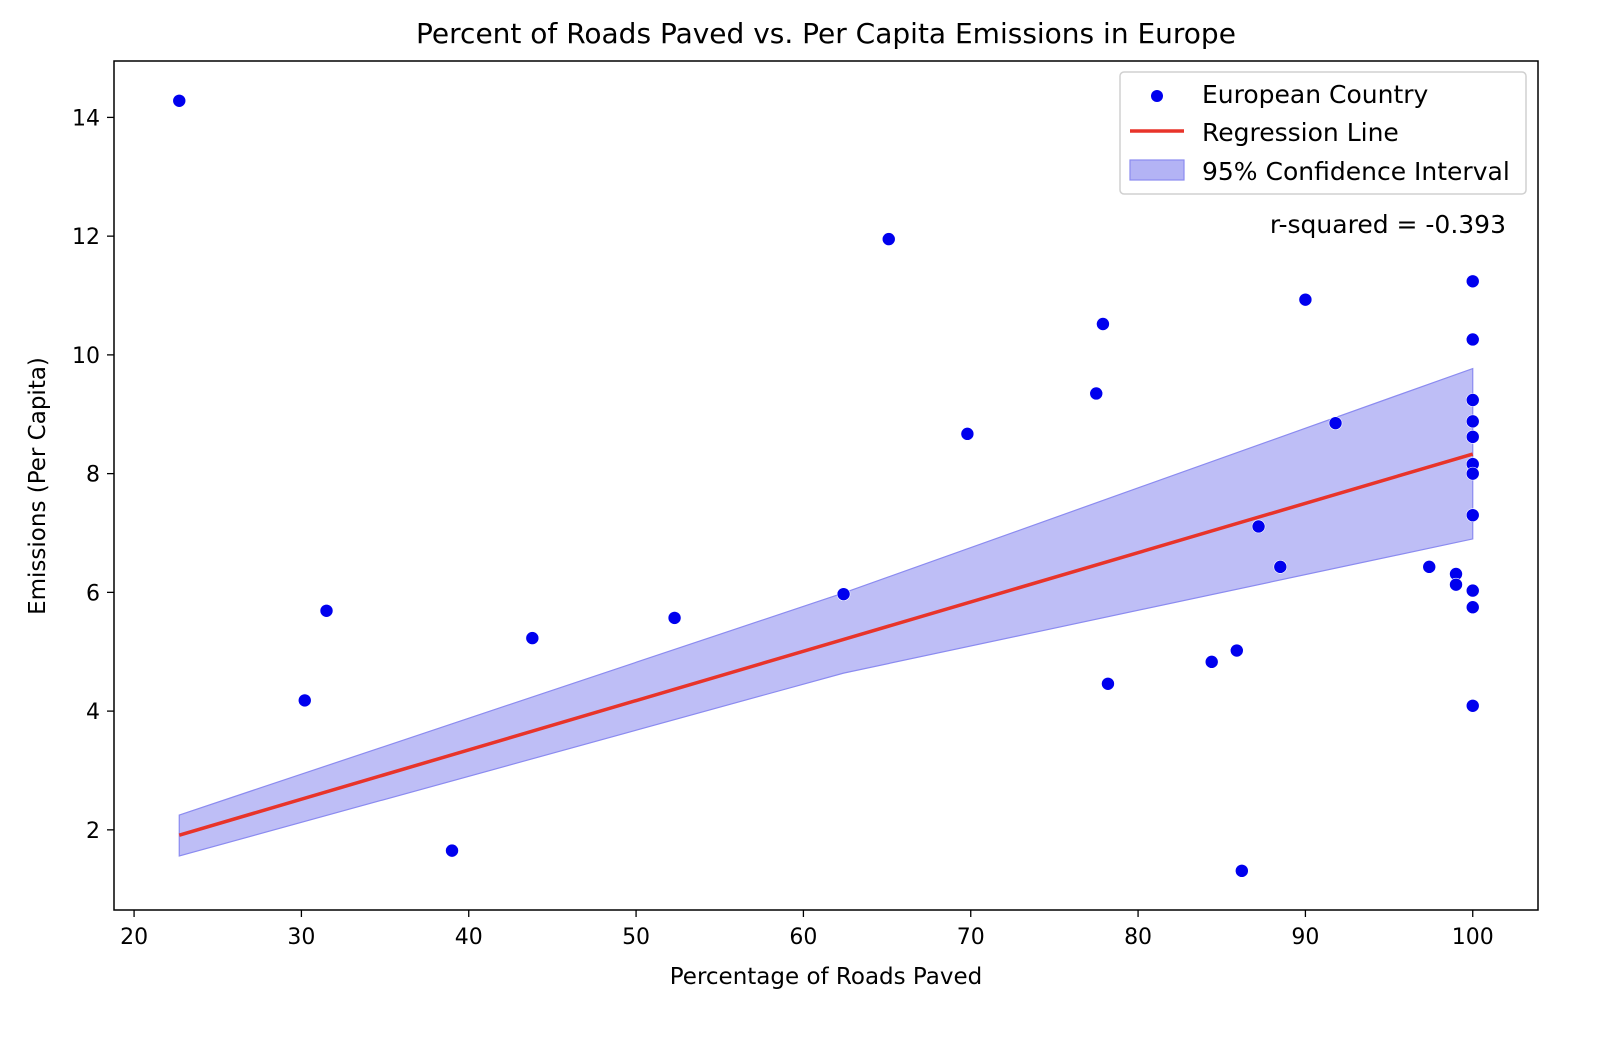 This screenshot has height=1040, width=1600. What do you see at coordinates (803, 937) in the screenshot?
I see `x-tick-label-60: 60` at bounding box center [803, 937].